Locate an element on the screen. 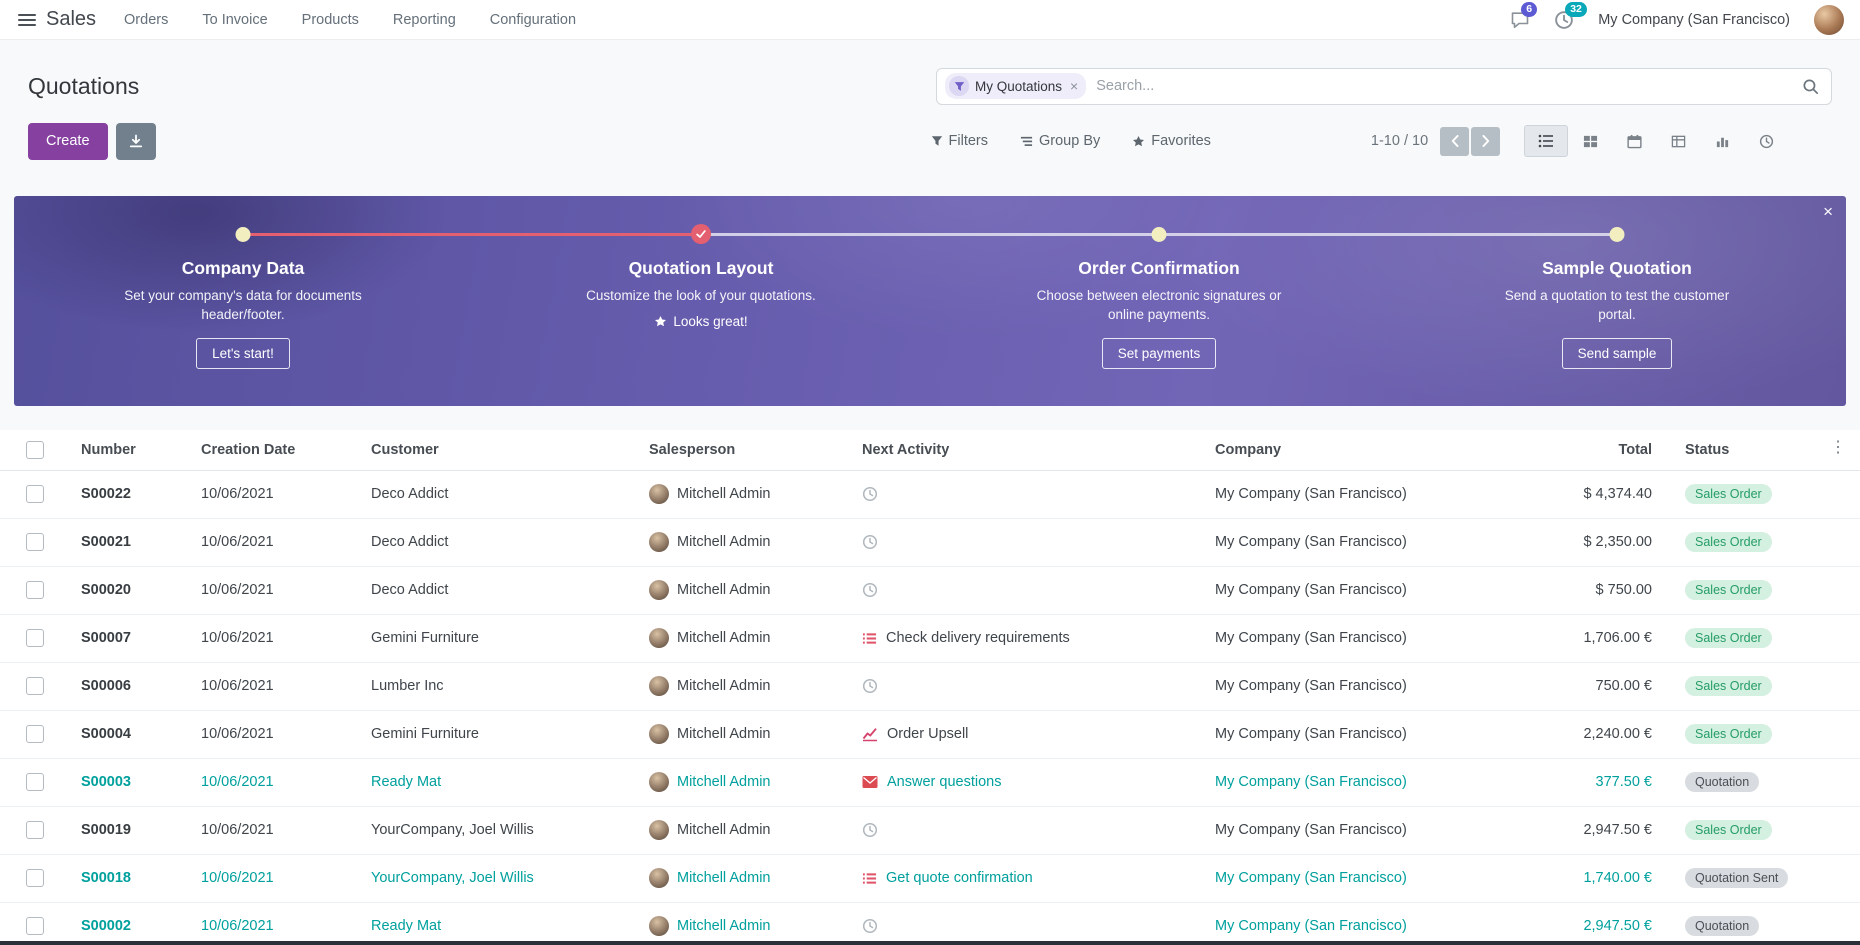 The height and width of the screenshot is (945, 1860). user-avatar is located at coordinates (1829, 19).